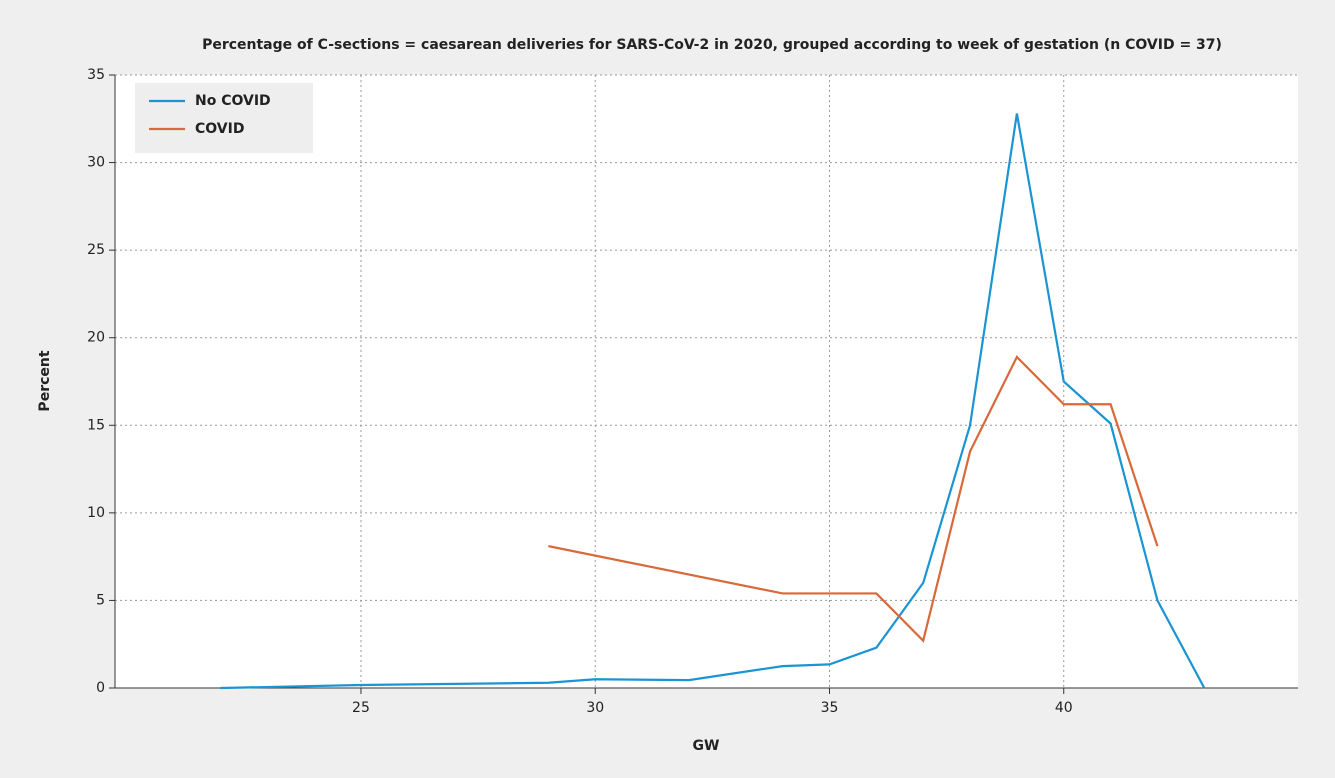 The height and width of the screenshot is (778, 1335). What do you see at coordinates (706, 746) in the screenshot?
I see `x-axis-label: GW` at bounding box center [706, 746].